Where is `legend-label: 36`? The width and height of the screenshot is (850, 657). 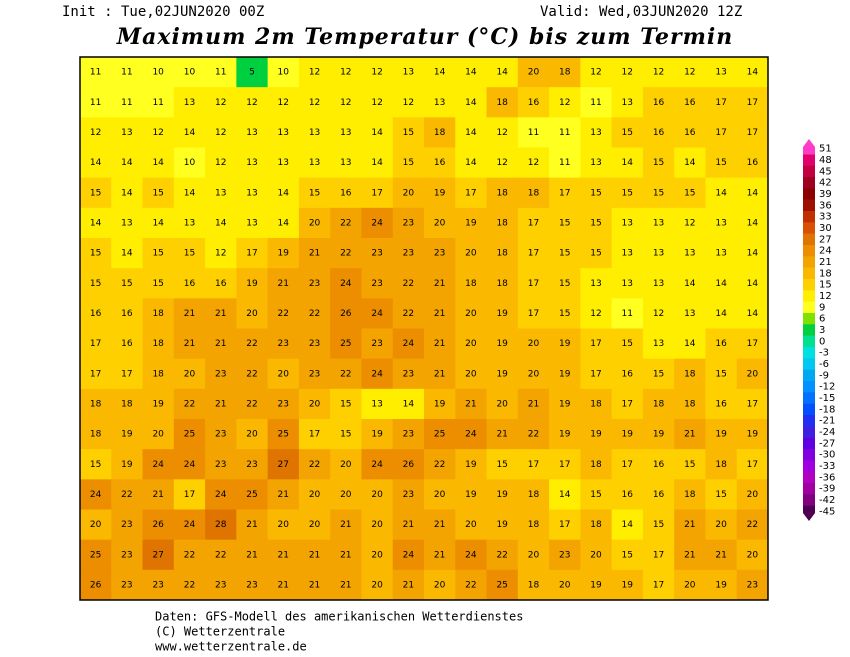
legend-label: 36 is located at coordinates (825, 205).